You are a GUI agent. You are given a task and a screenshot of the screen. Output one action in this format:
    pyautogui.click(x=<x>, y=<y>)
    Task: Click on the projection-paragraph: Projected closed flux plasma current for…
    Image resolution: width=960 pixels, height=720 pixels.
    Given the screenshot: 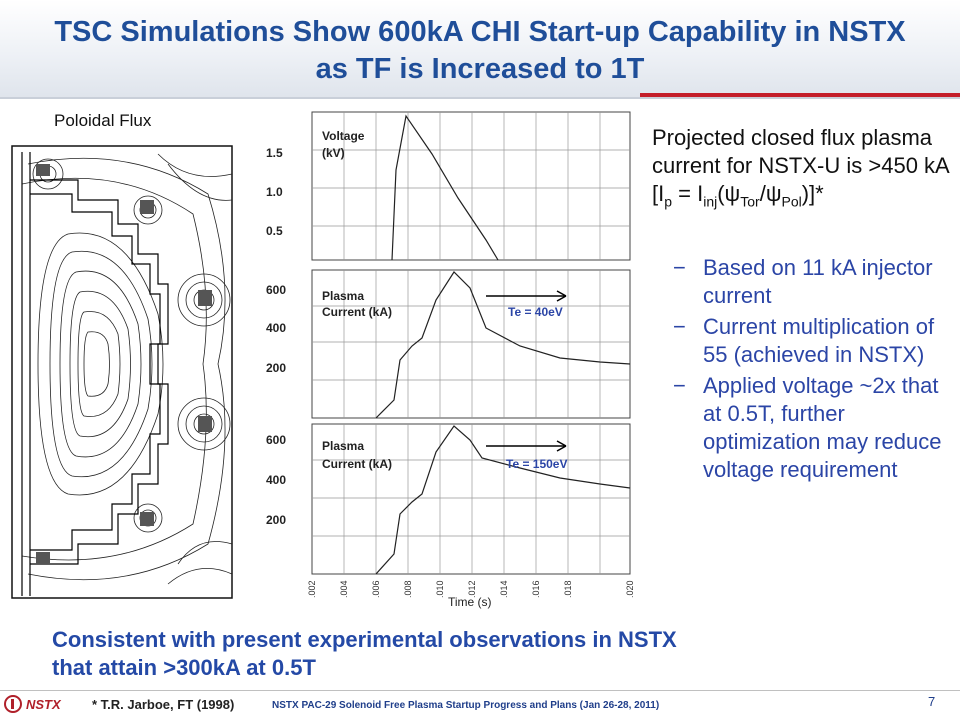 What is the action you would take?
    pyautogui.click(x=802, y=169)
    